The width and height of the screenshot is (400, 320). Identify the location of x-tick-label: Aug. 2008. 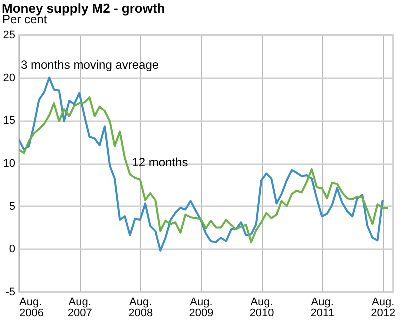
(141, 308).